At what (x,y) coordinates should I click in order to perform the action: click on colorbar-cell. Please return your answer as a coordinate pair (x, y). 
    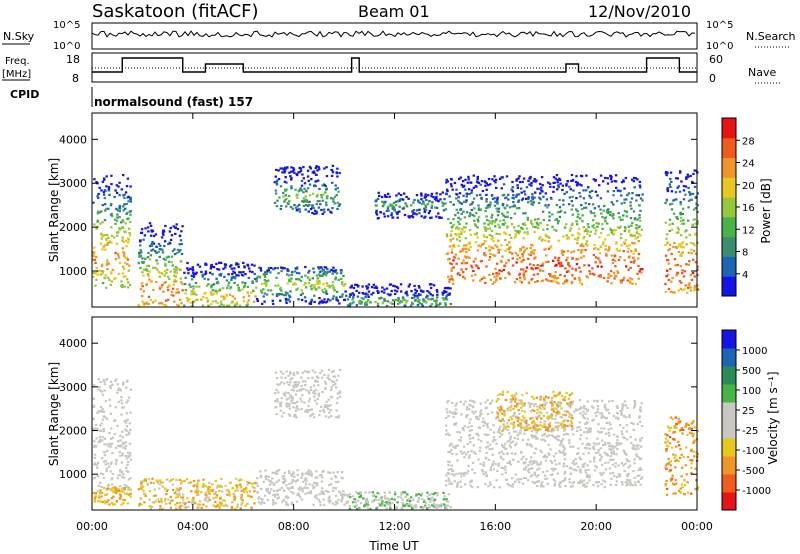
    Looking at the image, I should click on (729, 286).